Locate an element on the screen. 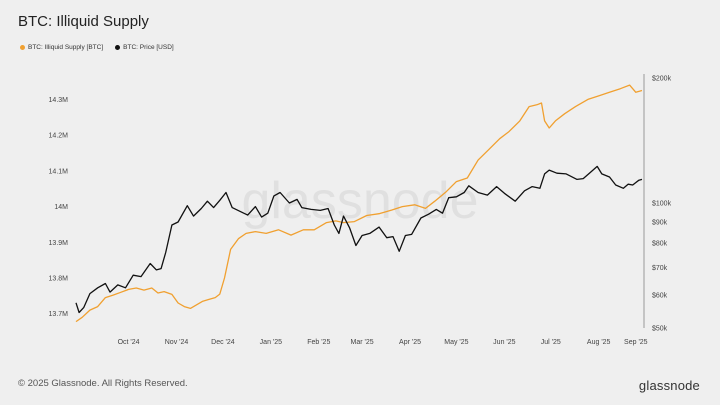 This screenshot has width=720, height=405. x-axis-tick-label: Feb '25 is located at coordinates (318, 342).